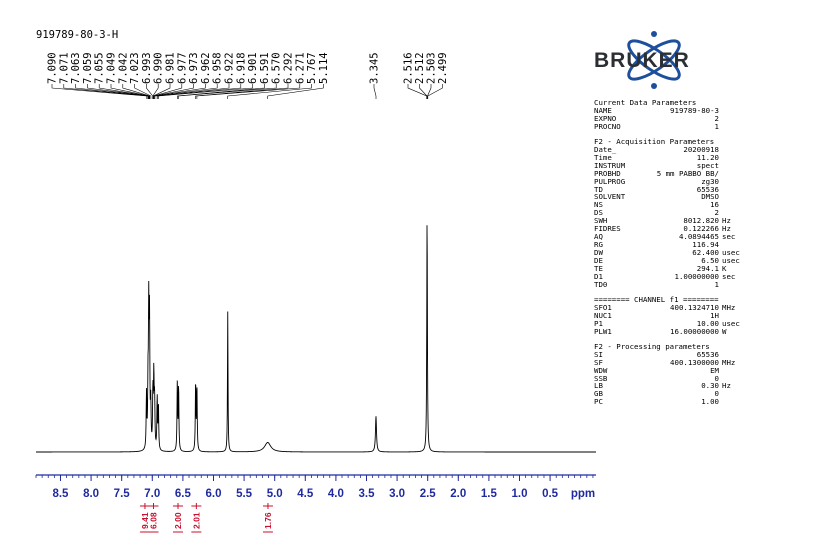 The height and width of the screenshot is (550, 815). I want to click on param-key: DE, so click(598, 261).